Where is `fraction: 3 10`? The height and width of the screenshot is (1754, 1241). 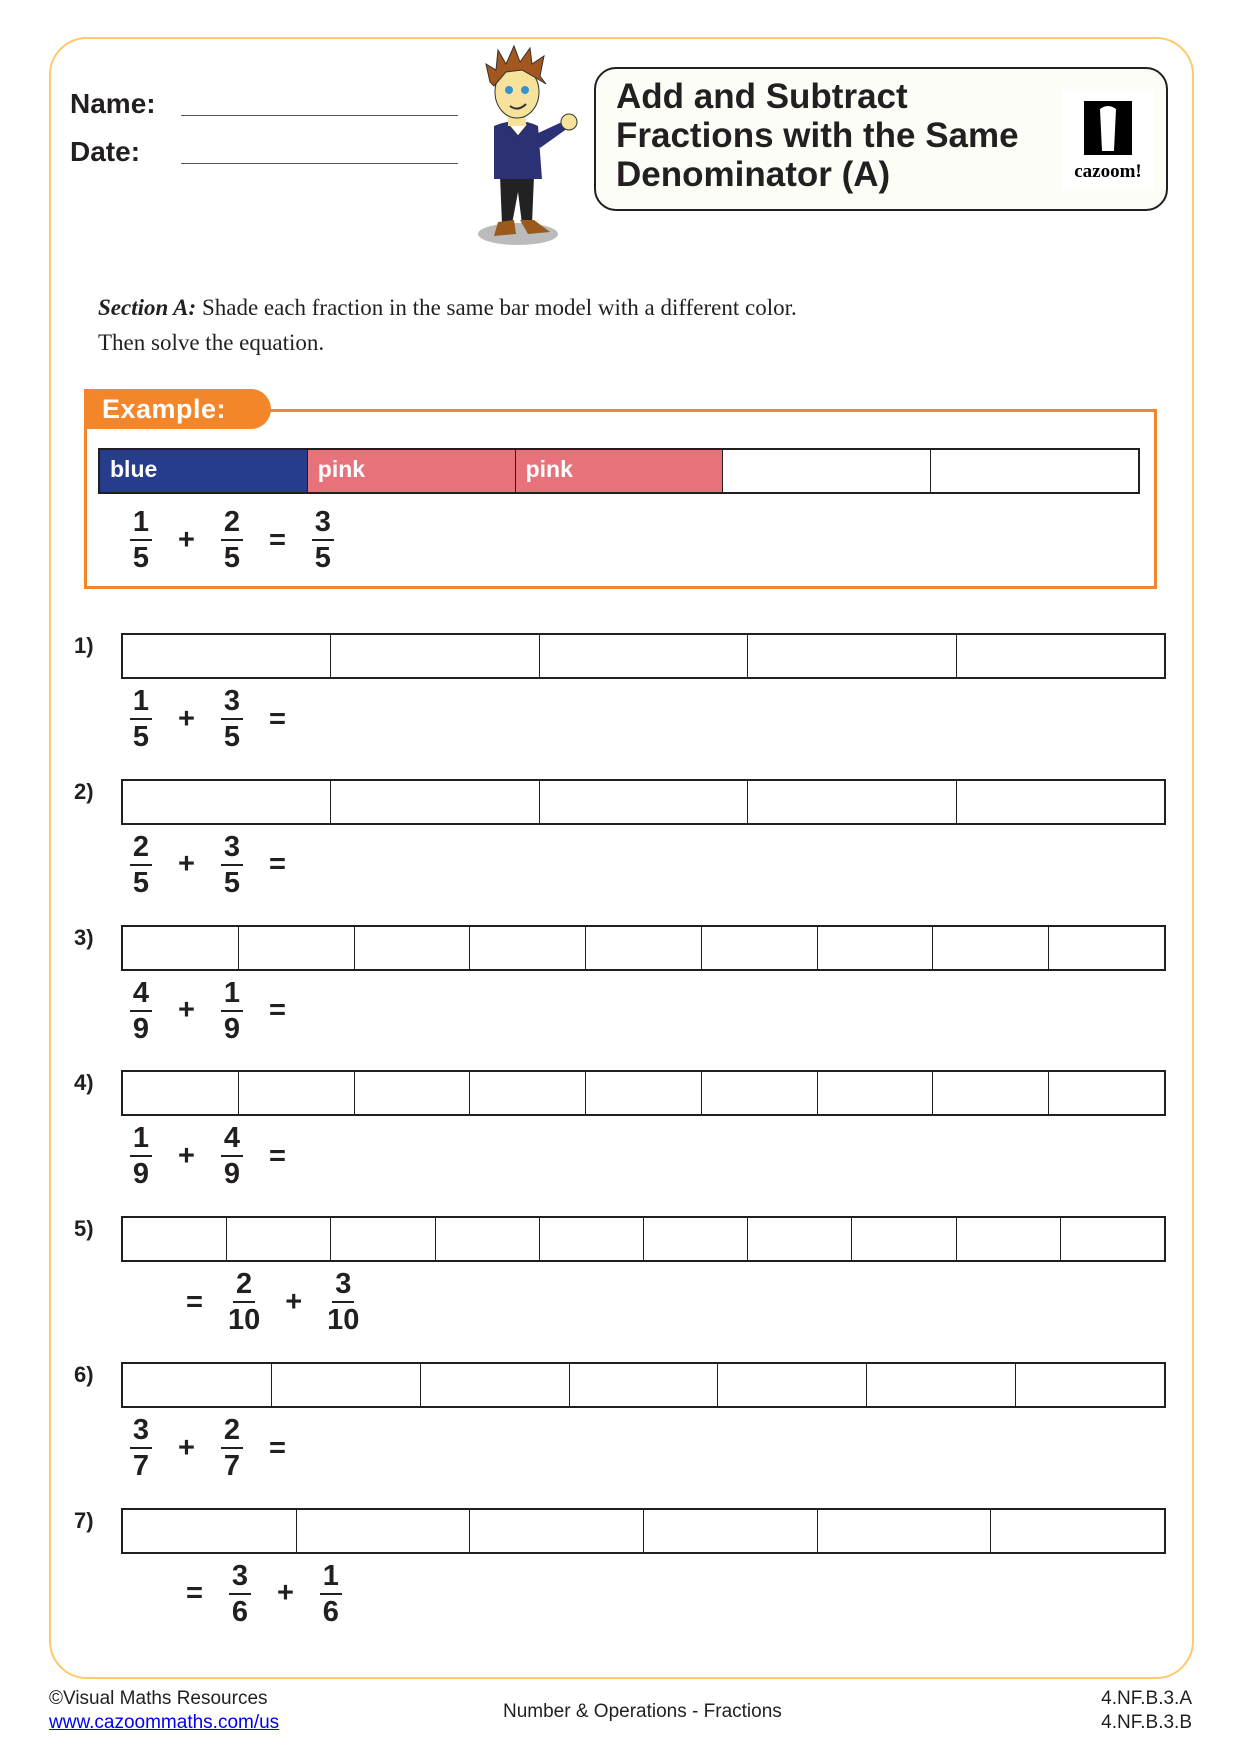 fraction: 3 10 is located at coordinates (343, 1302).